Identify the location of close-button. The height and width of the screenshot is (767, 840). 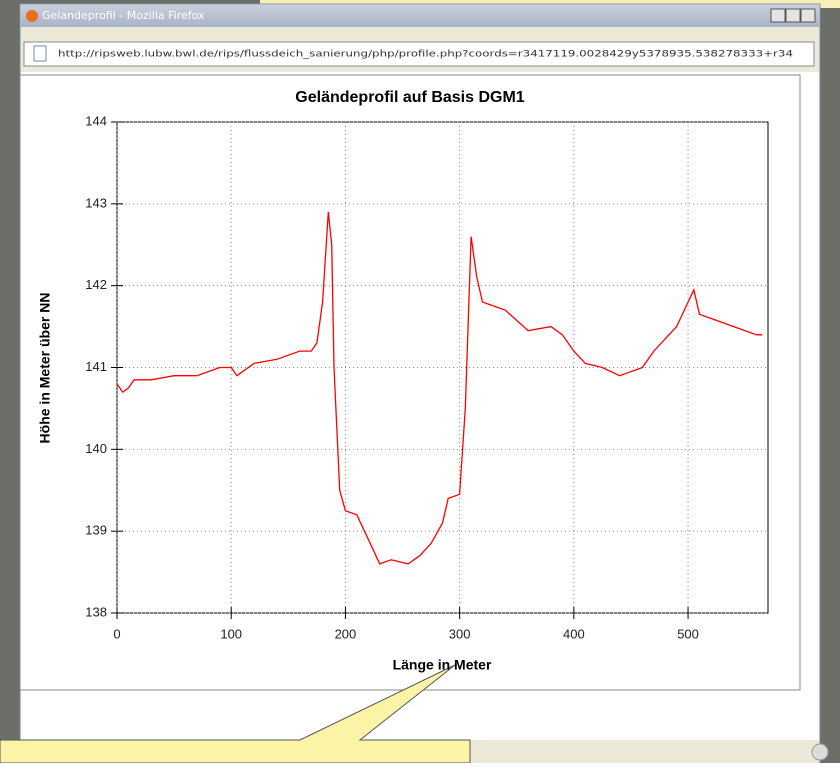
(808, 15).